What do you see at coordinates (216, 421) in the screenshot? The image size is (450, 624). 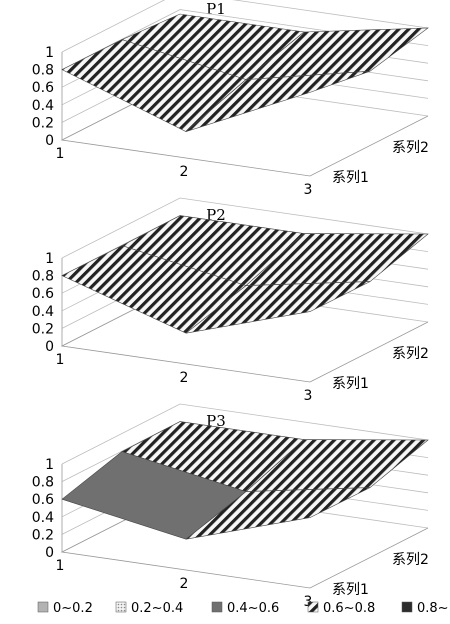 I see `panel-title: P3` at bounding box center [216, 421].